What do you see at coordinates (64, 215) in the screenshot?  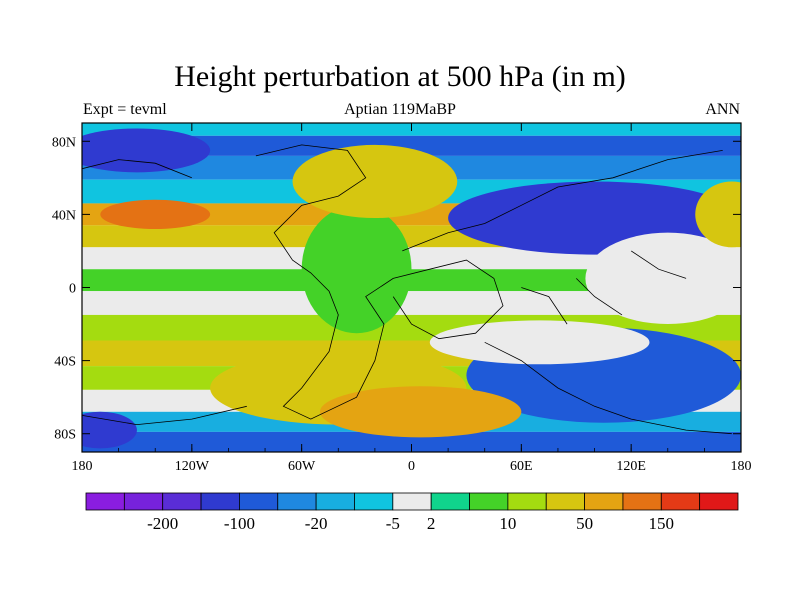 I see `y-tick-label: 40N` at bounding box center [64, 215].